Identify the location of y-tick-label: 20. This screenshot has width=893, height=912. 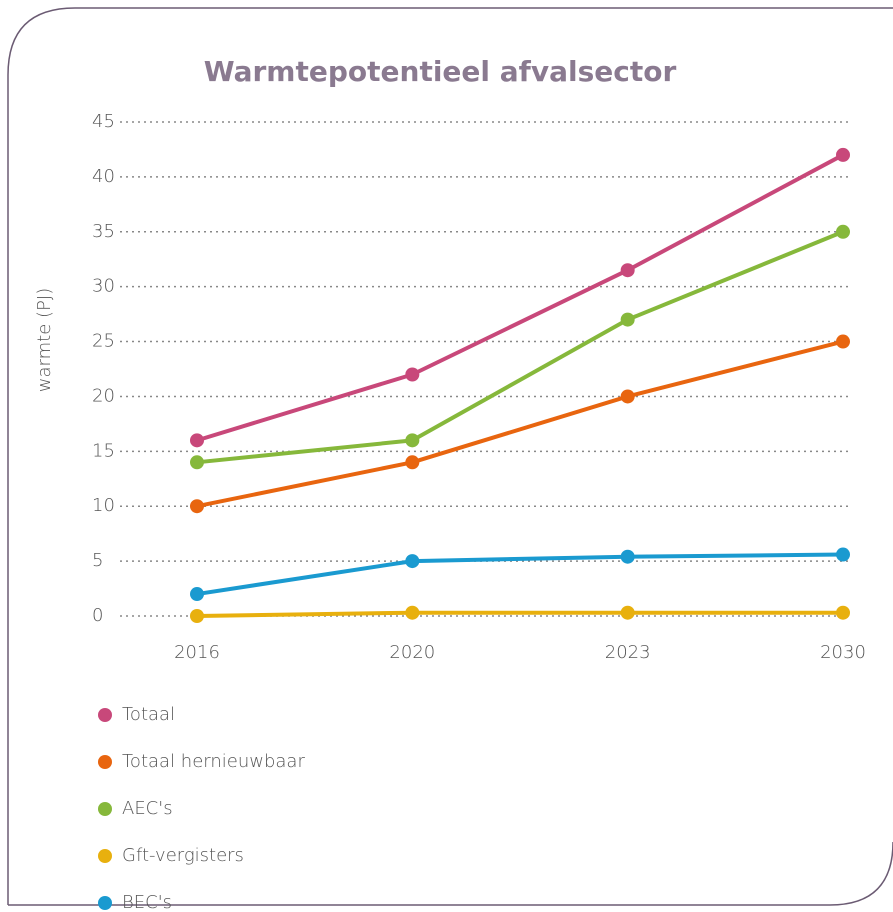
(103, 395).